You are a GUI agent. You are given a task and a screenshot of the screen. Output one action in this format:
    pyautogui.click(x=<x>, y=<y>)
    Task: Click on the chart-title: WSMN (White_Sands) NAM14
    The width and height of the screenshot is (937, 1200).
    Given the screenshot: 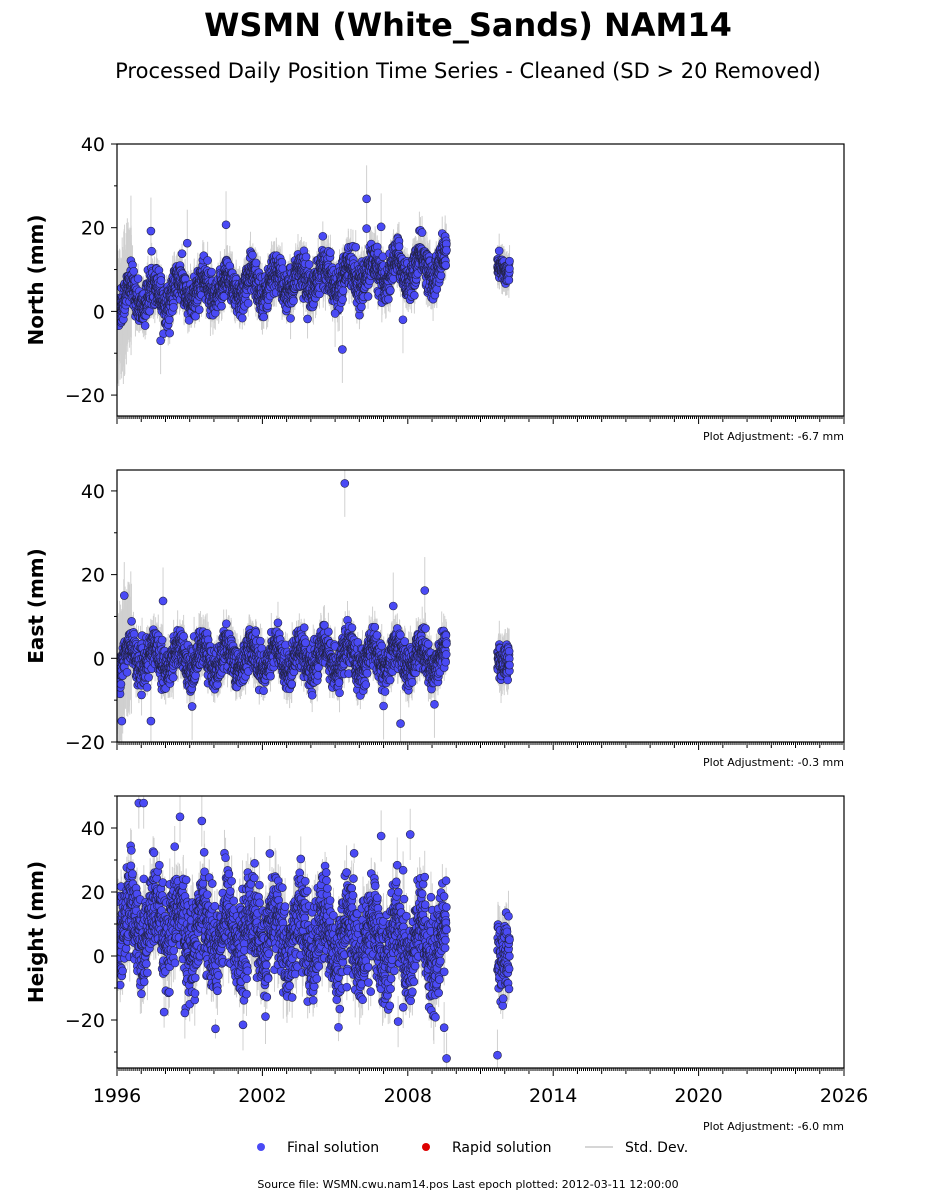 What is the action you would take?
    pyautogui.click(x=468, y=25)
    